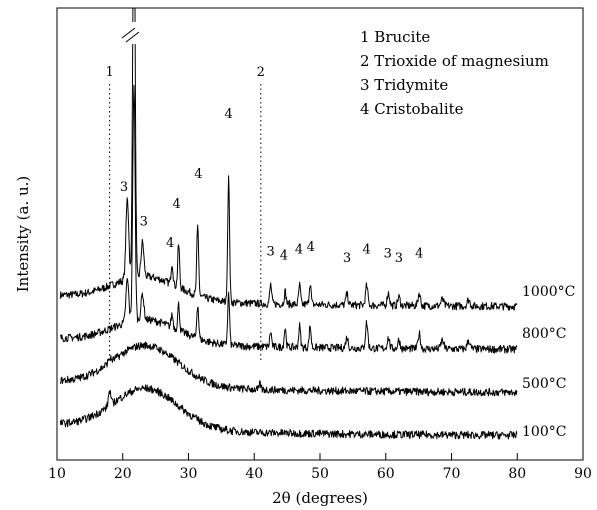 Image resolution: width=597 pixels, height=510 pixels. What do you see at coordinates (548, 292) in the screenshot?
I see `series-label: 1000°C` at bounding box center [548, 292].